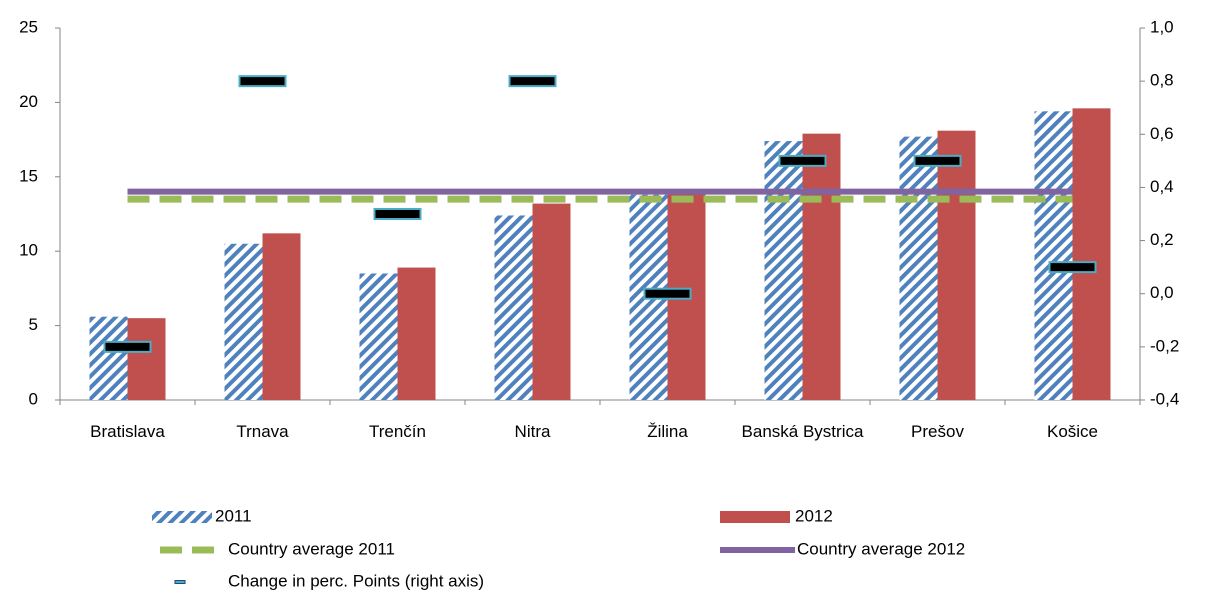 The image size is (1210, 599). I want to click on x-tick-label: Žilina, so click(667, 431).